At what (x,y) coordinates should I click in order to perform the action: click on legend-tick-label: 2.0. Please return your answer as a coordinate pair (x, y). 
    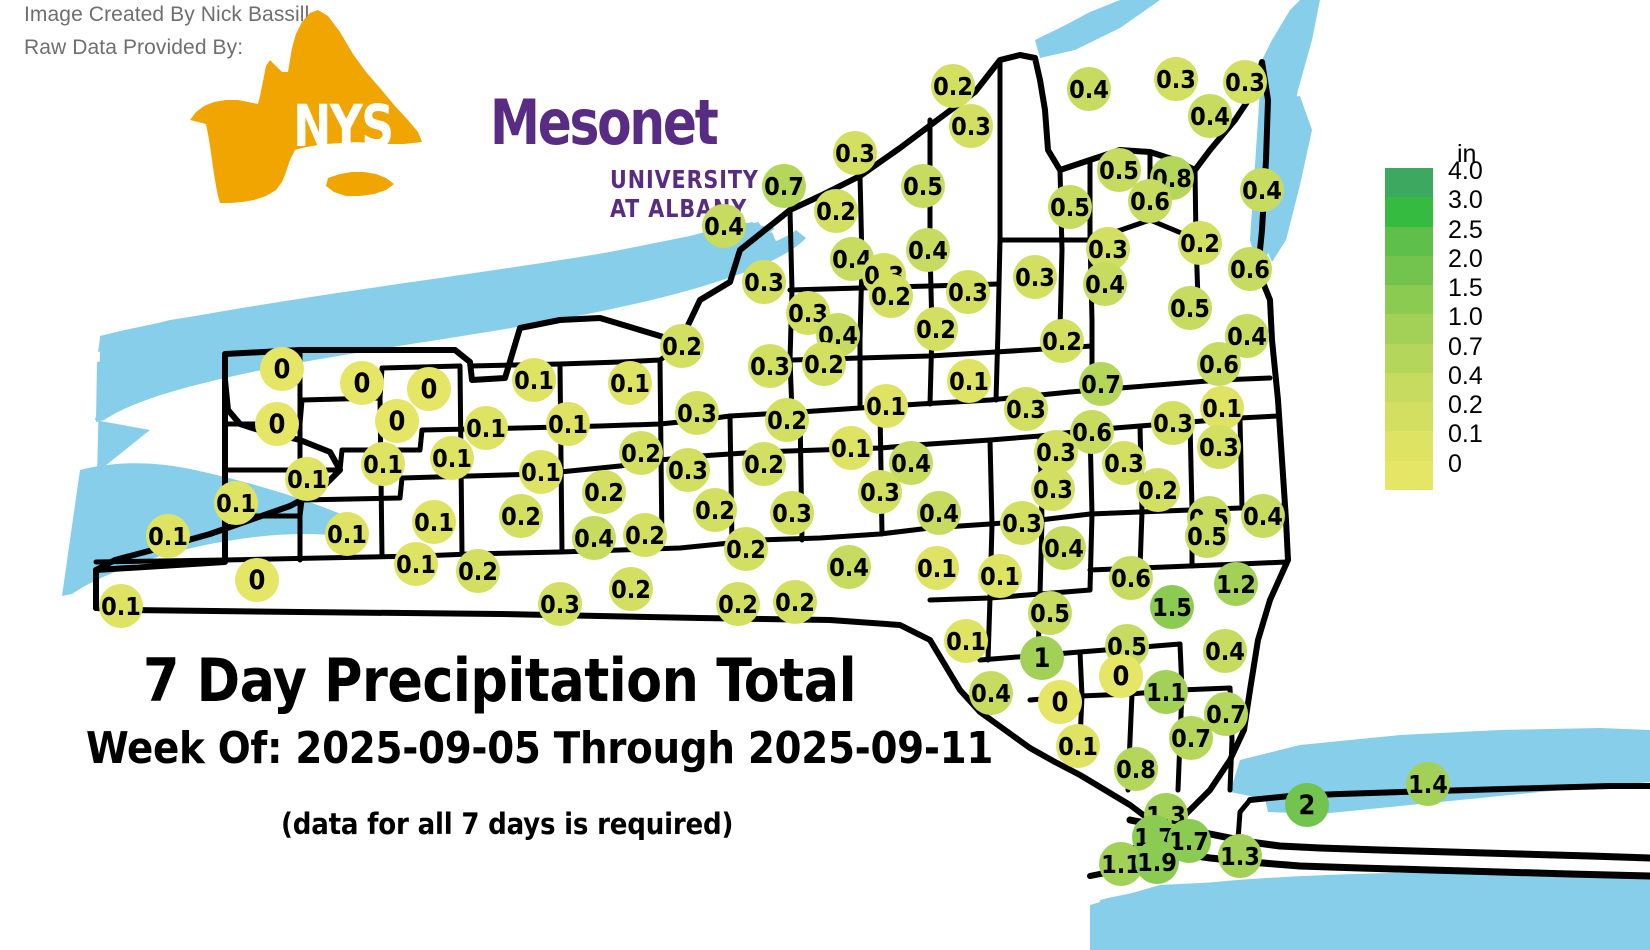
    Looking at the image, I should click on (1465, 258).